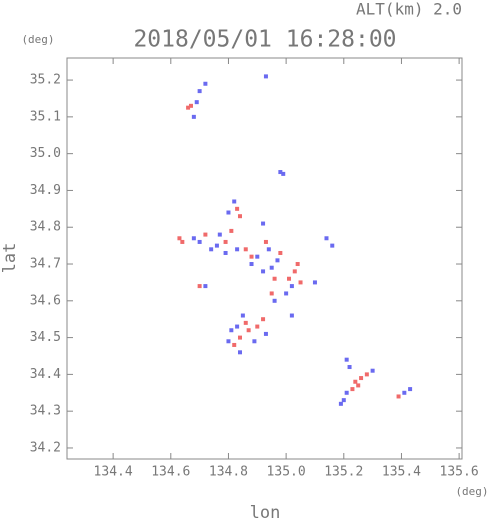  I want to click on y-tick-label: 34.8, so click(45, 227).